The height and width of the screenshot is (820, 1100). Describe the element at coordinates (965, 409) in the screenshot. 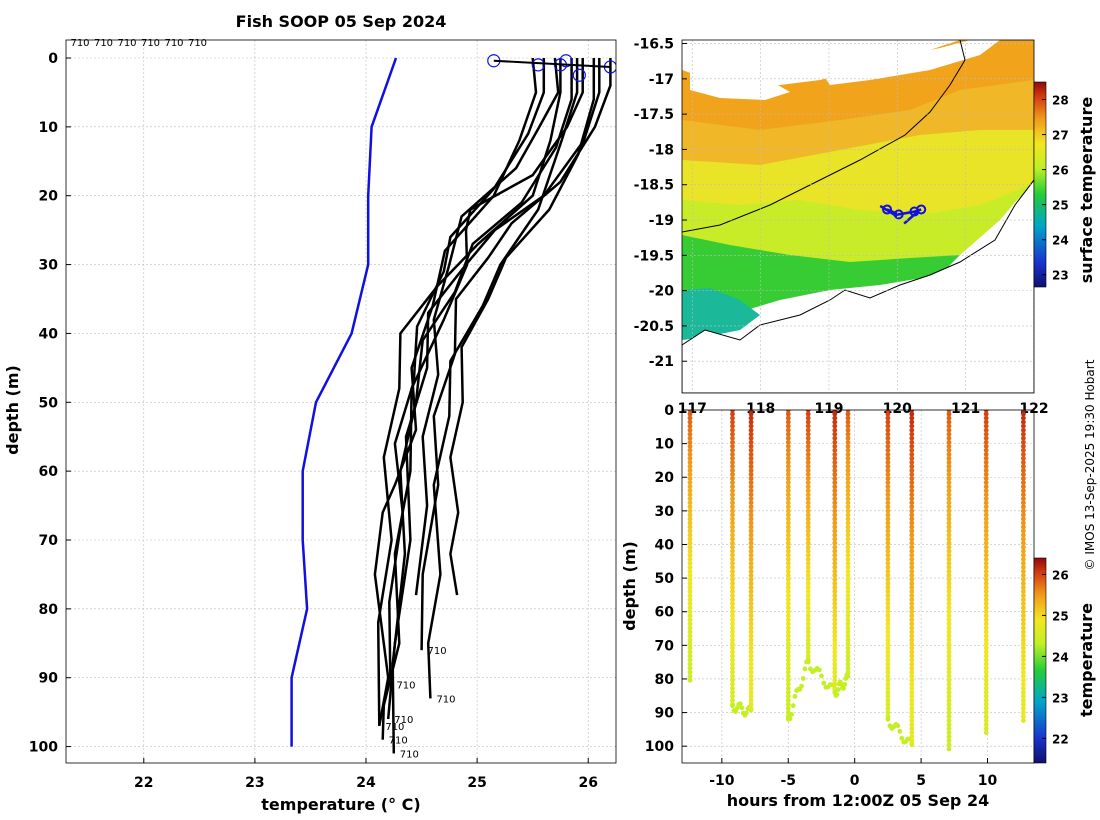

I see `map-x-tick-label: 121` at that location.